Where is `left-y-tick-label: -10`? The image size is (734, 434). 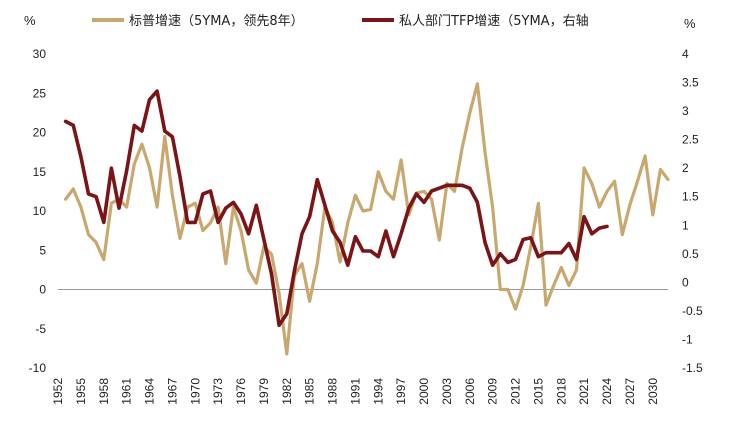 left-y-tick-label: -10 is located at coordinates (38, 368).